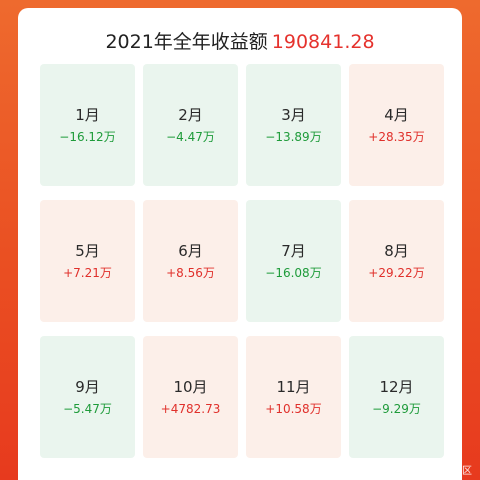 The height and width of the screenshot is (480, 480). Describe the element at coordinates (87, 387) in the screenshot. I see `month-label: 9月` at that location.